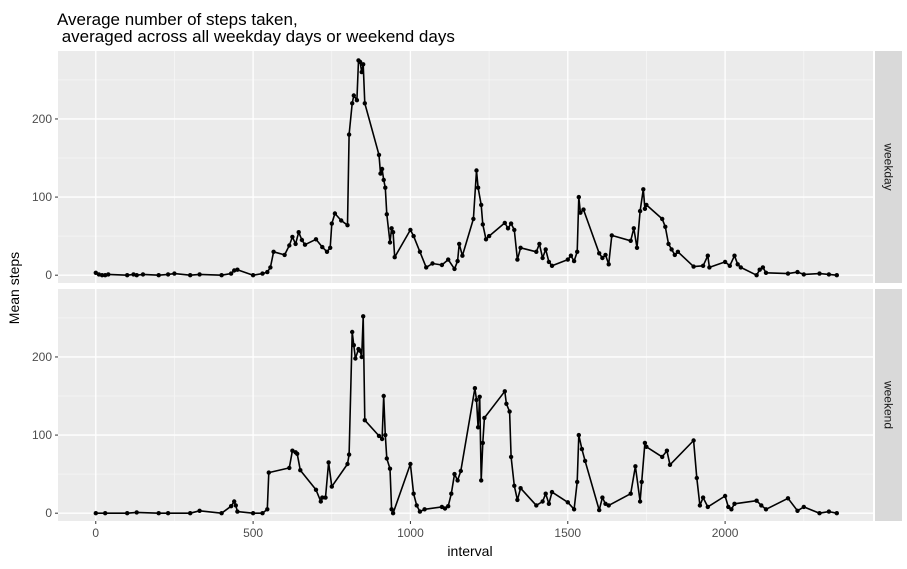 This screenshot has height=569, width=907. What do you see at coordinates (888, 167) in the screenshot?
I see `facet-strip` at bounding box center [888, 167].